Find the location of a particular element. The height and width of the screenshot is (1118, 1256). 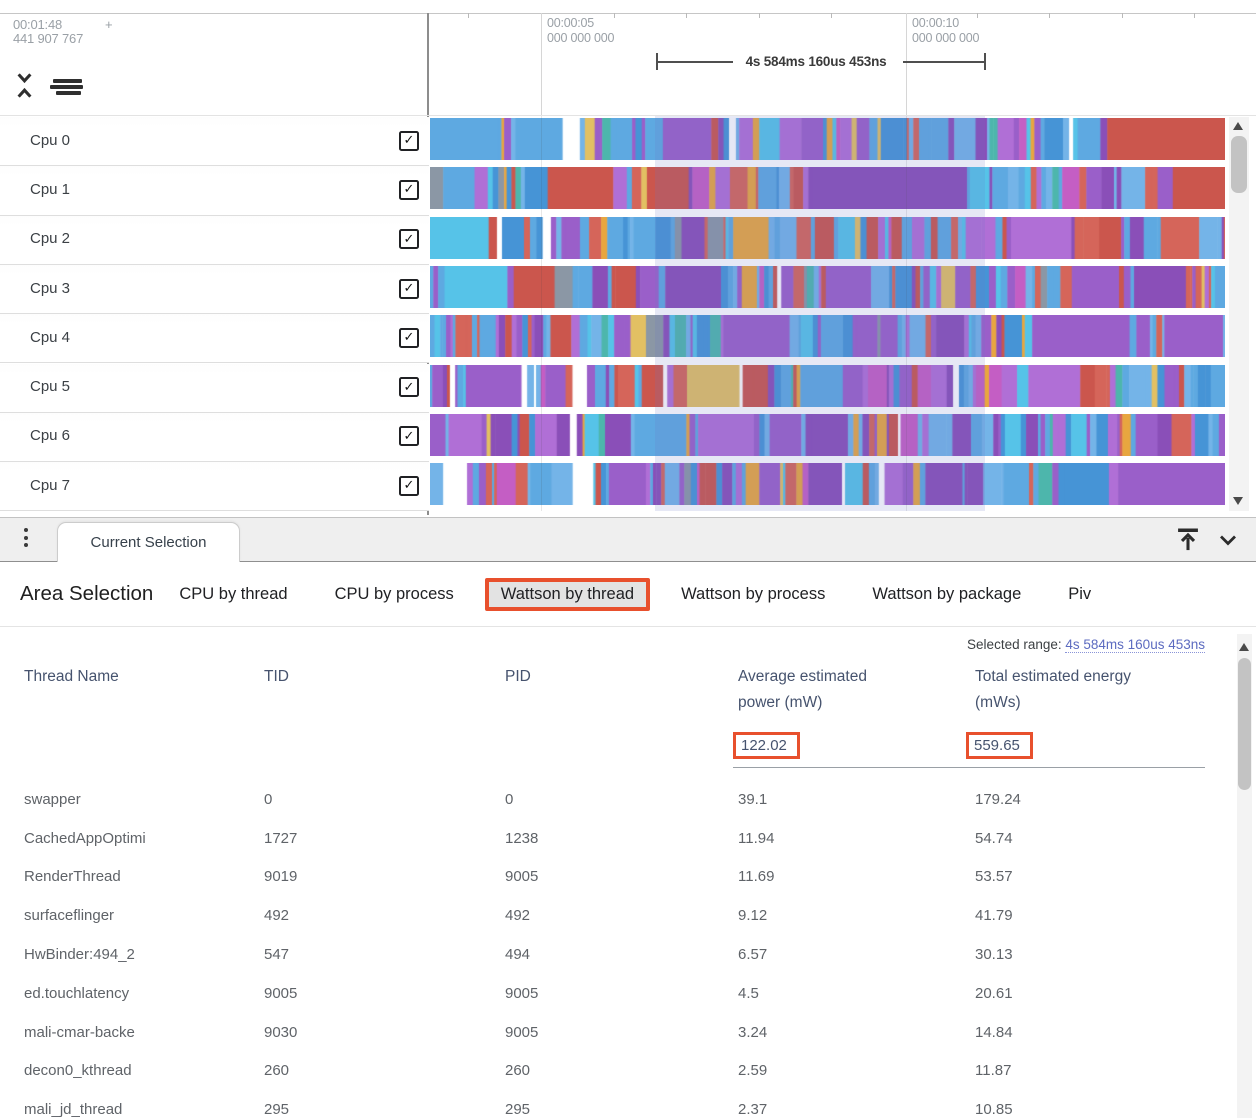

track-label: Cpu 6 is located at coordinates (50, 436).